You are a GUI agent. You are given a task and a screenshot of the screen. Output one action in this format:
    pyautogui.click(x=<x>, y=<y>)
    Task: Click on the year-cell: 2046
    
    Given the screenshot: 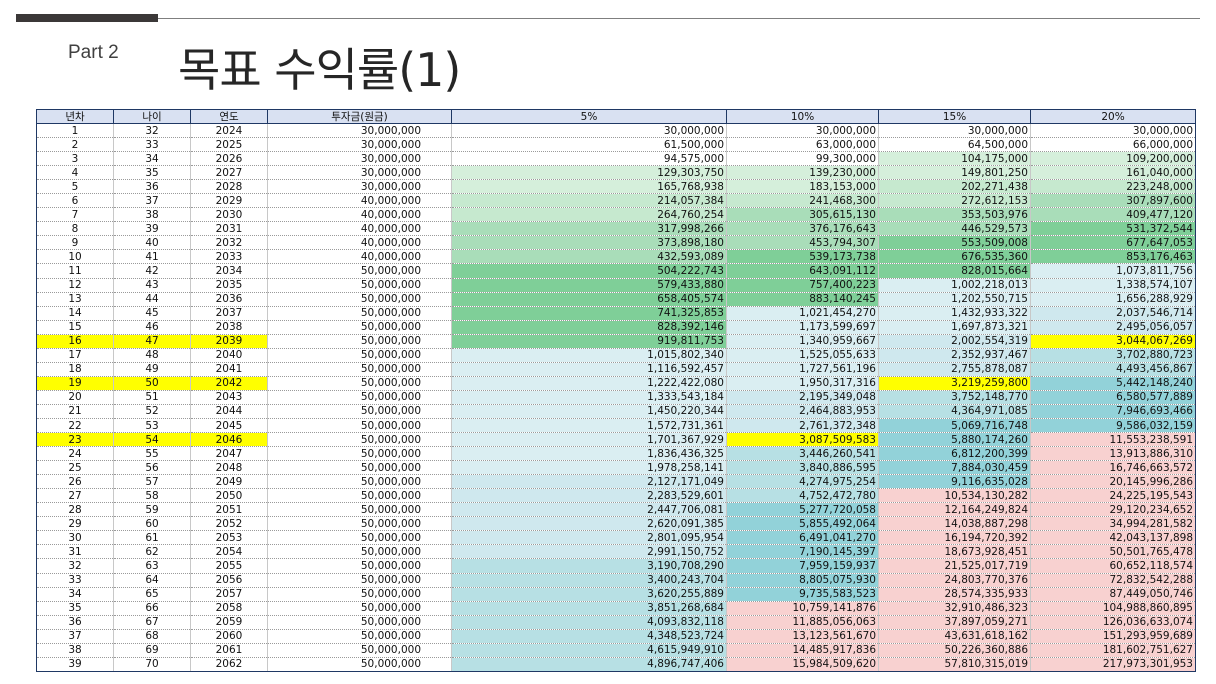 What is the action you would take?
    pyautogui.click(x=229, y=440)
    